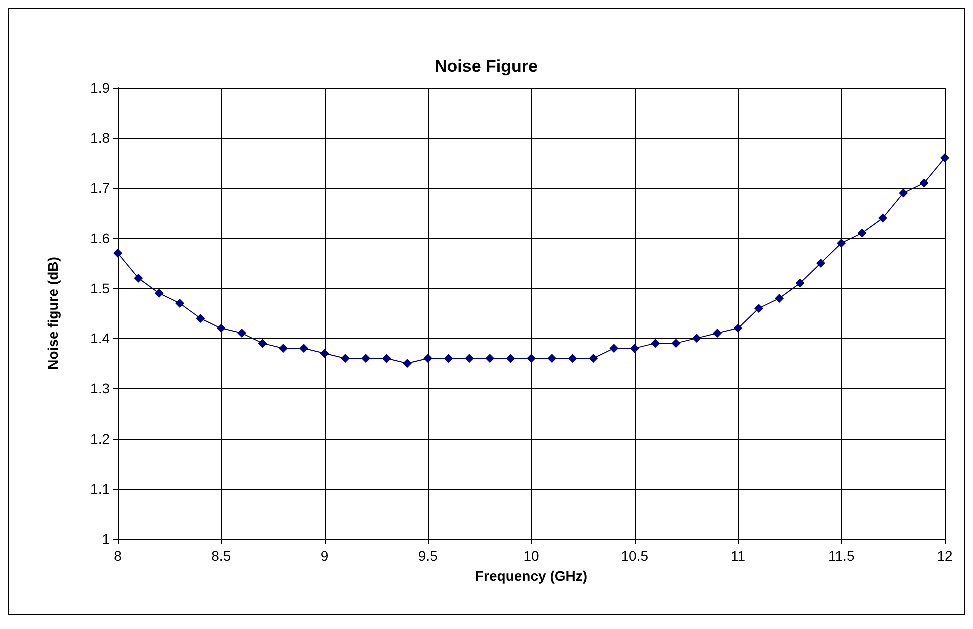 The width and height of the screenshot is (973, 629). I want to click on y-axis-title: Noise figure (dB), so click(53, 313).